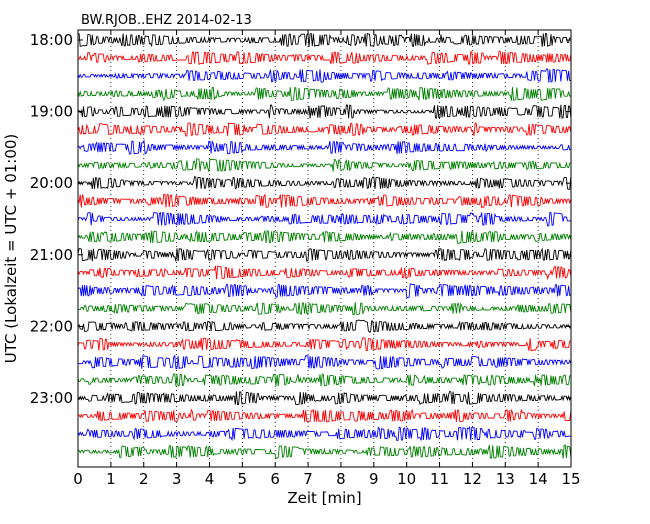  What do you see at coordinates (439, 479) in the screenshot?
I see `x-tick-label: 11` at bounding box center [439, 479].